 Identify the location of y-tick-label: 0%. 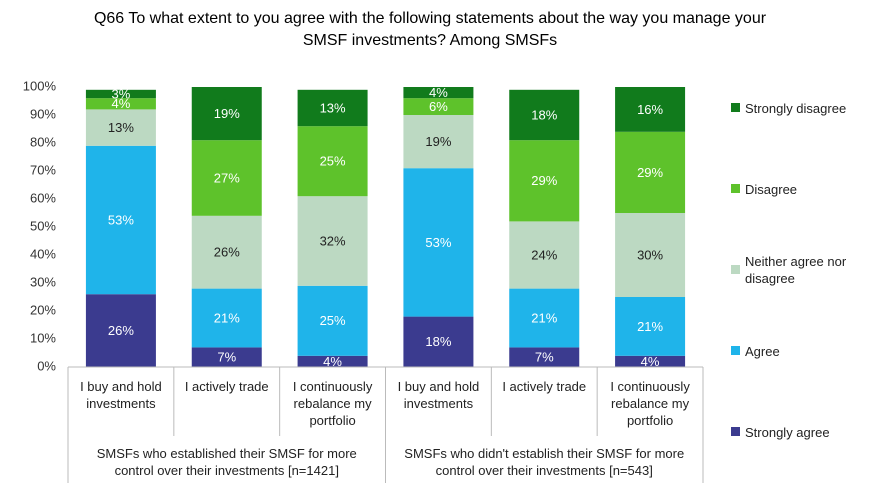
(46, 365).